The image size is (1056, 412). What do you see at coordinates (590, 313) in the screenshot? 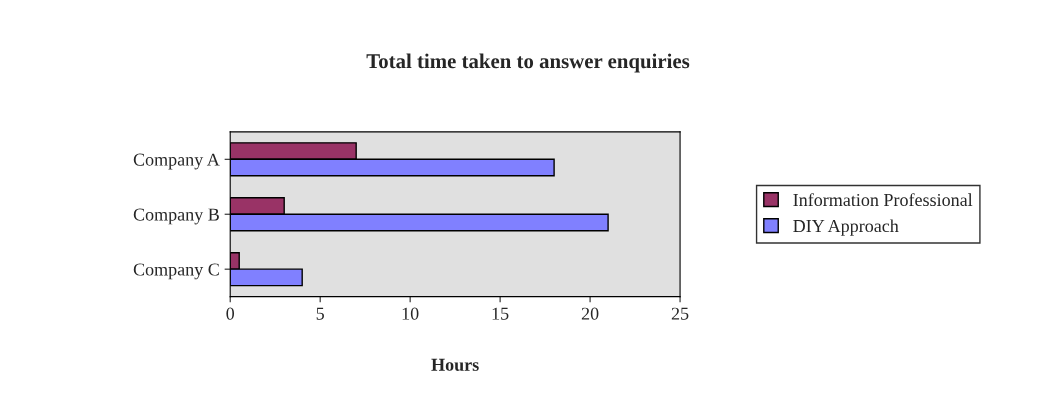
I see `x-tick-label: 20` at bounding box center [590, 313].